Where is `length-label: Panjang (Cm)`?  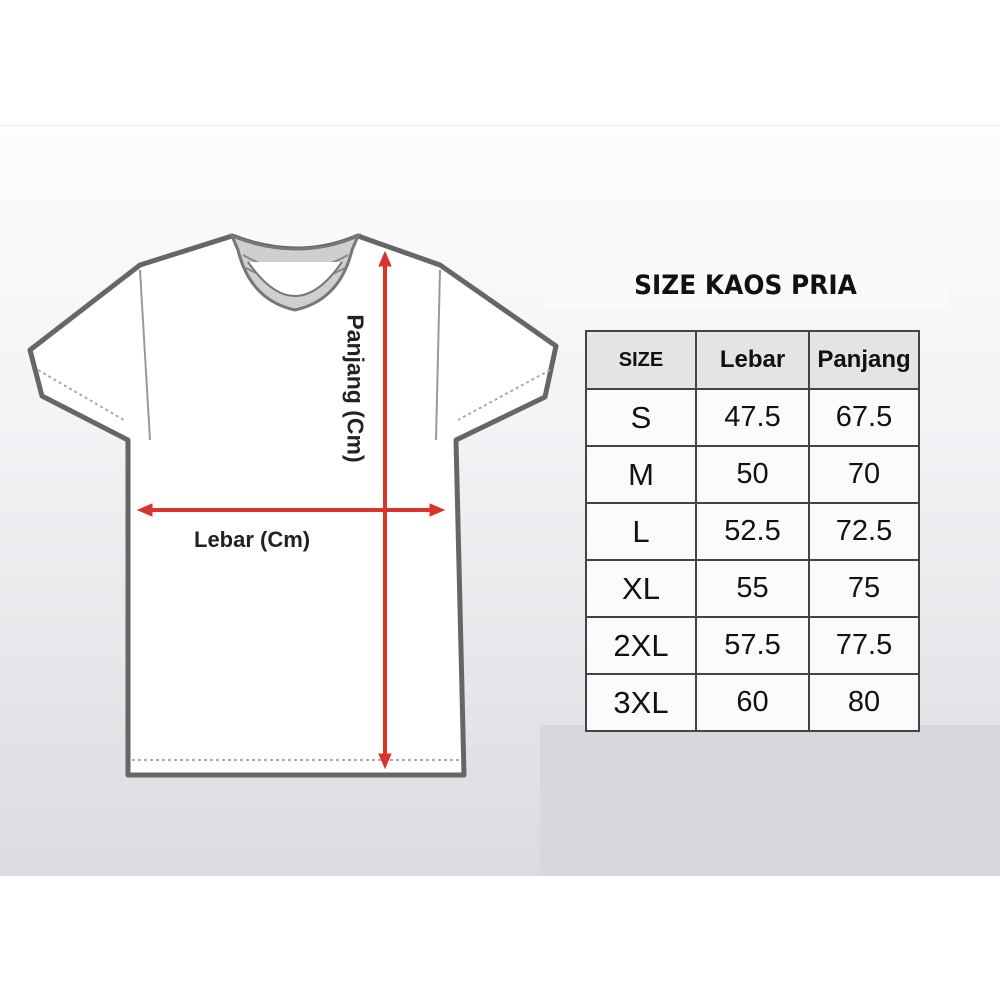 length-label: Panjang (Cm) is located at coordinates (355, 388).